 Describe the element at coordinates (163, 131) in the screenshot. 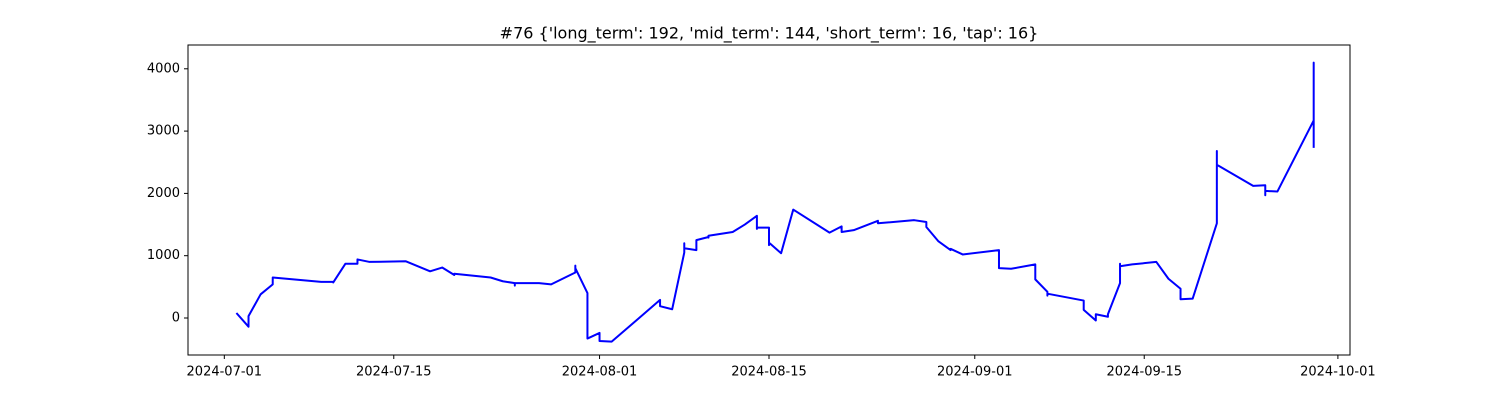

I see `y-tick-label: 3000` at that location.